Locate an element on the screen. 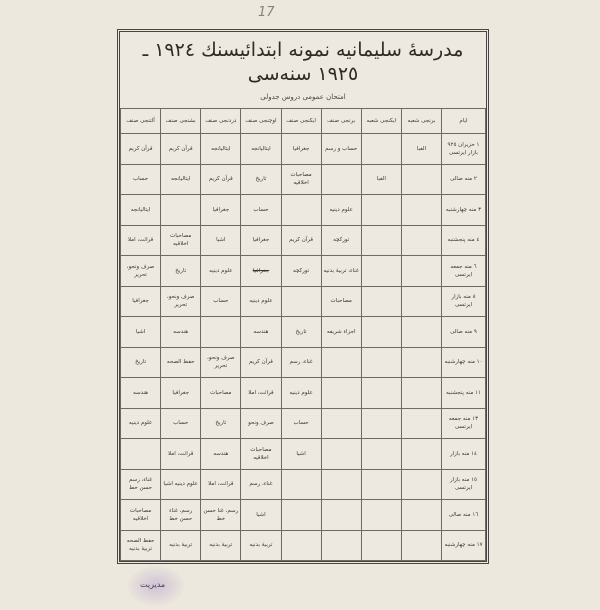 This screenshot has height=610, width=600. day-cell: ٨ منه بازار ایرتسی is located at coordinates (463, 301).